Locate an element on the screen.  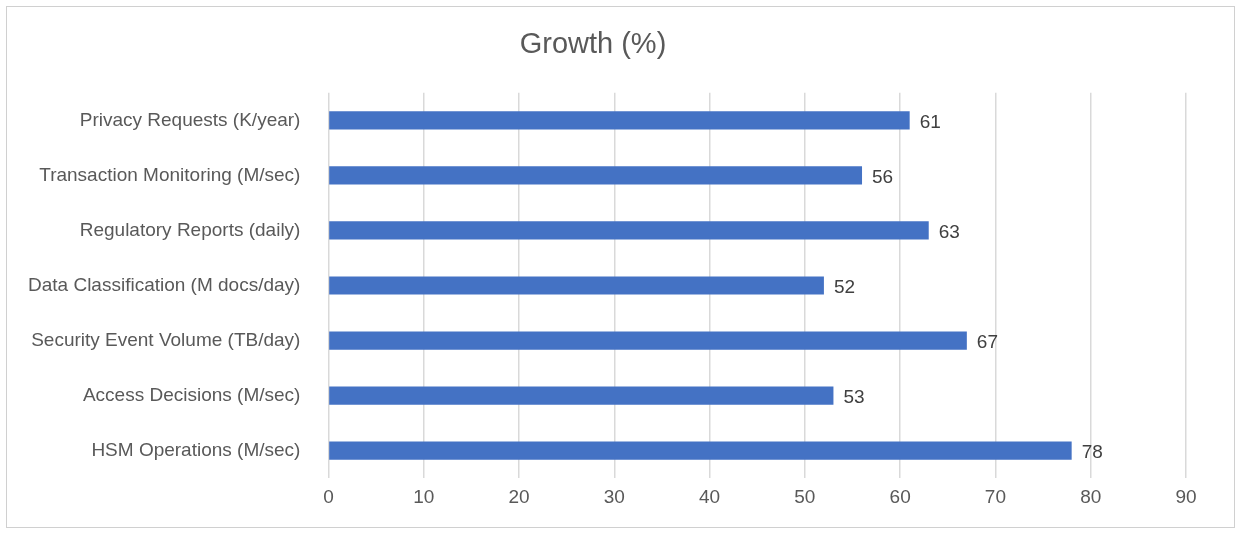
x-tick-label: 0 is located at coordinates (328, 496).